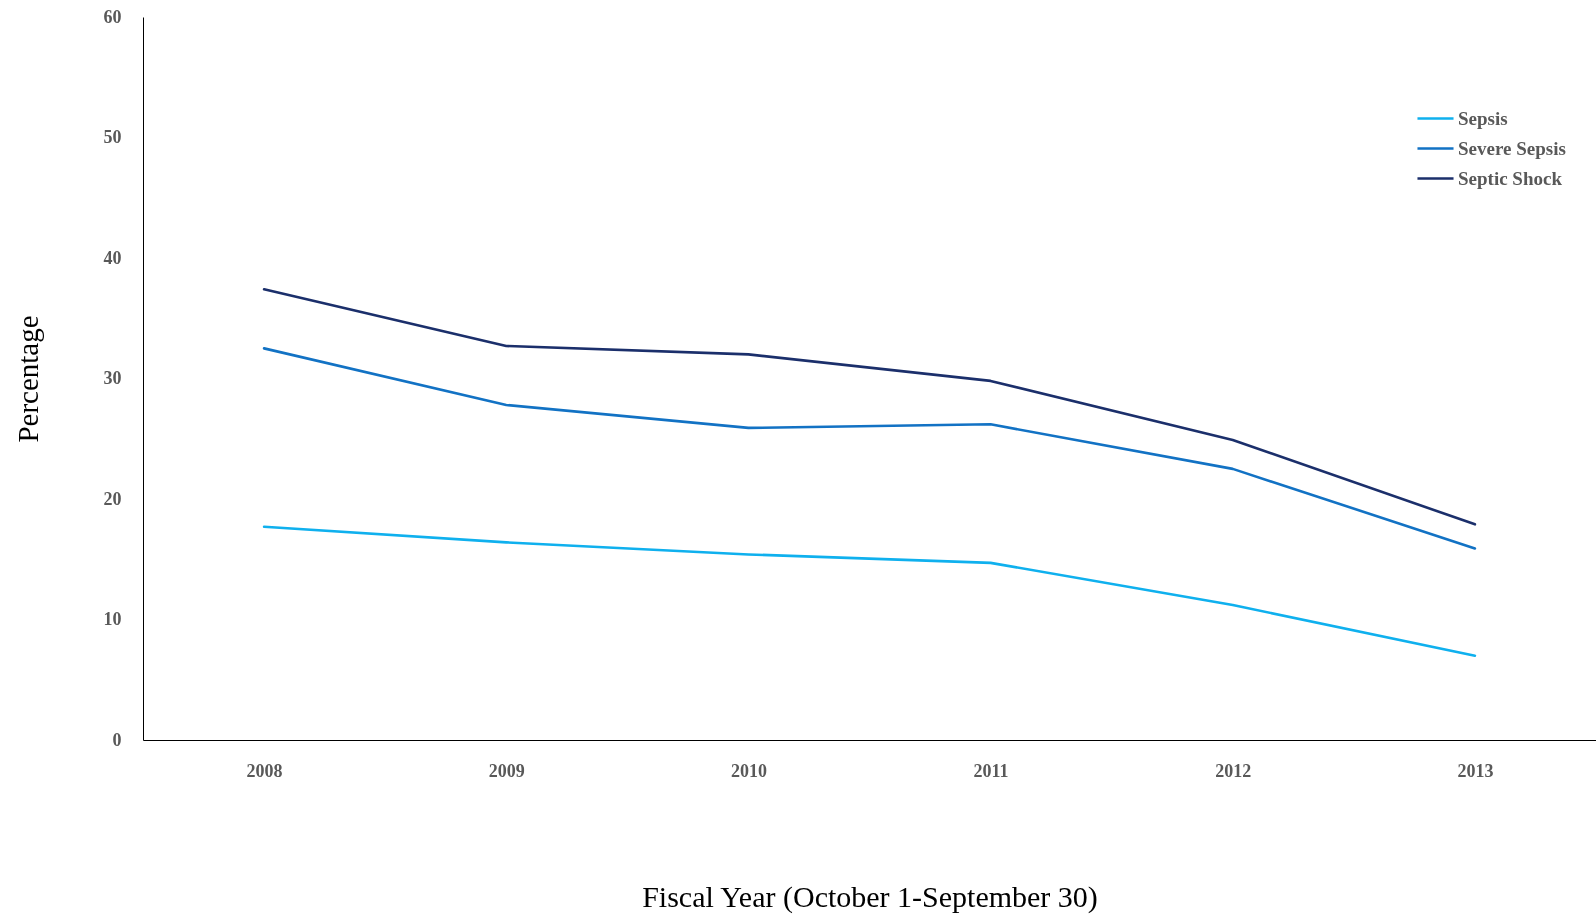 Image resolution: width=1596 pixels, height=918 pixels. Describe the element at coordinates (112, 619) in the screenshot. I see `y-tick-label: 10` at that location.